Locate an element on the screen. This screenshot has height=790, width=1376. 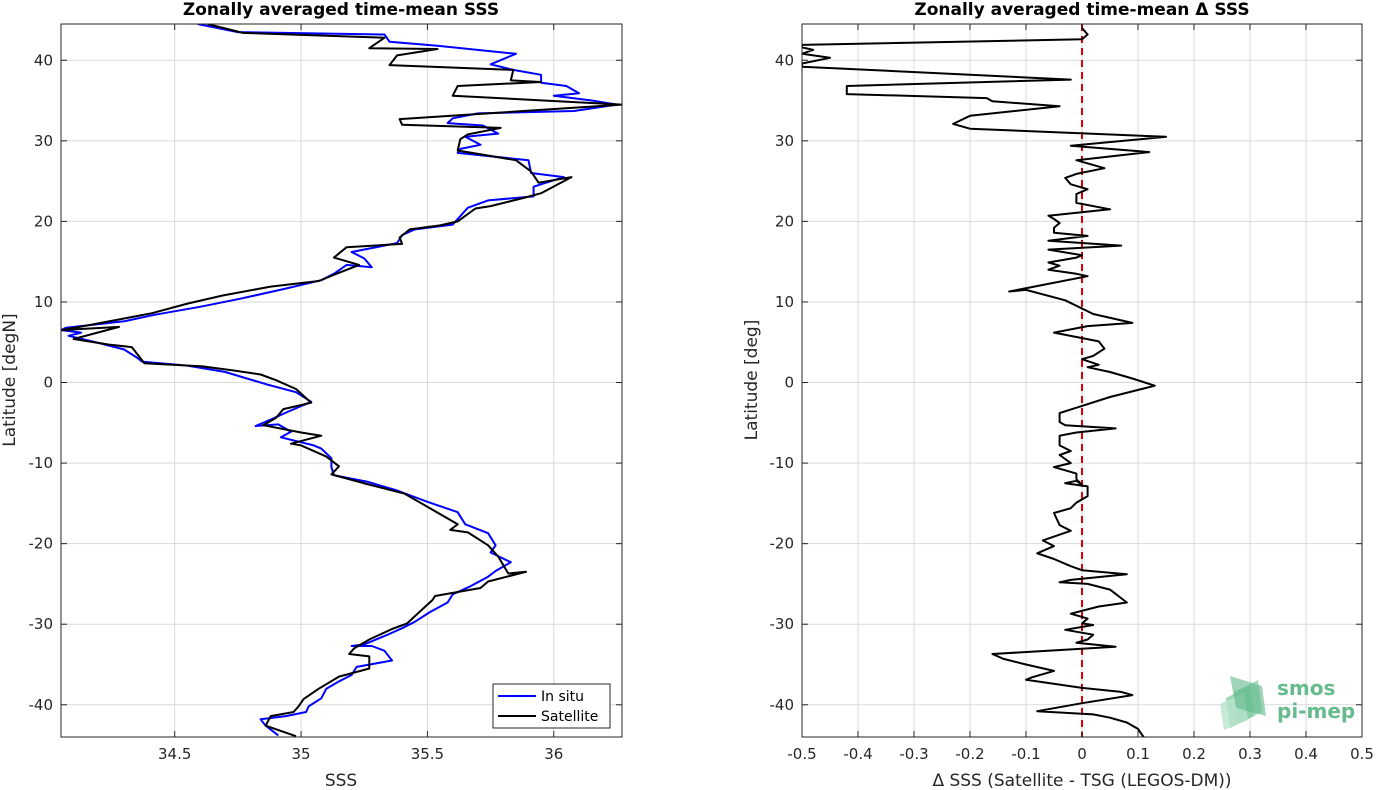
logo-text-pi-mep: pi-mep is located at coordinates (1316, 711).